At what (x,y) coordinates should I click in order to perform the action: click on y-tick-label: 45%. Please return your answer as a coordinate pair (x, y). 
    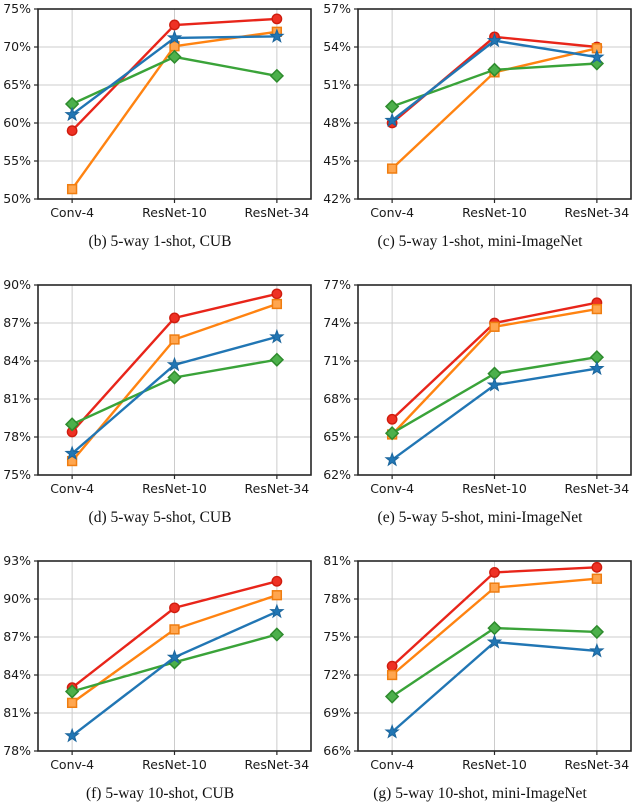
    Looking at the image, I should click on (337, 160).